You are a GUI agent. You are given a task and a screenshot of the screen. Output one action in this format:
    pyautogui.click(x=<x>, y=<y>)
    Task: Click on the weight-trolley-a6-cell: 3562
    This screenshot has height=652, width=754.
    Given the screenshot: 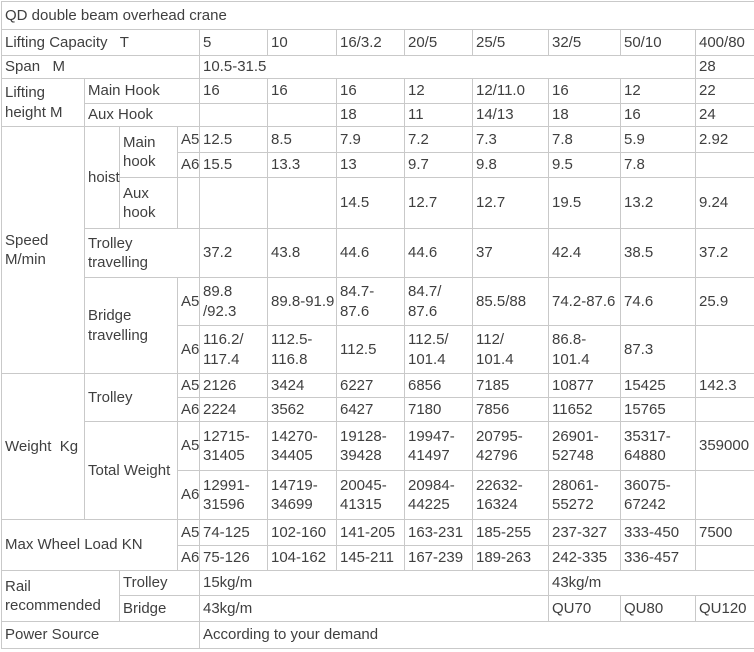 What is the action you would take?
    pyautogui.click(x=302, y=409)
    